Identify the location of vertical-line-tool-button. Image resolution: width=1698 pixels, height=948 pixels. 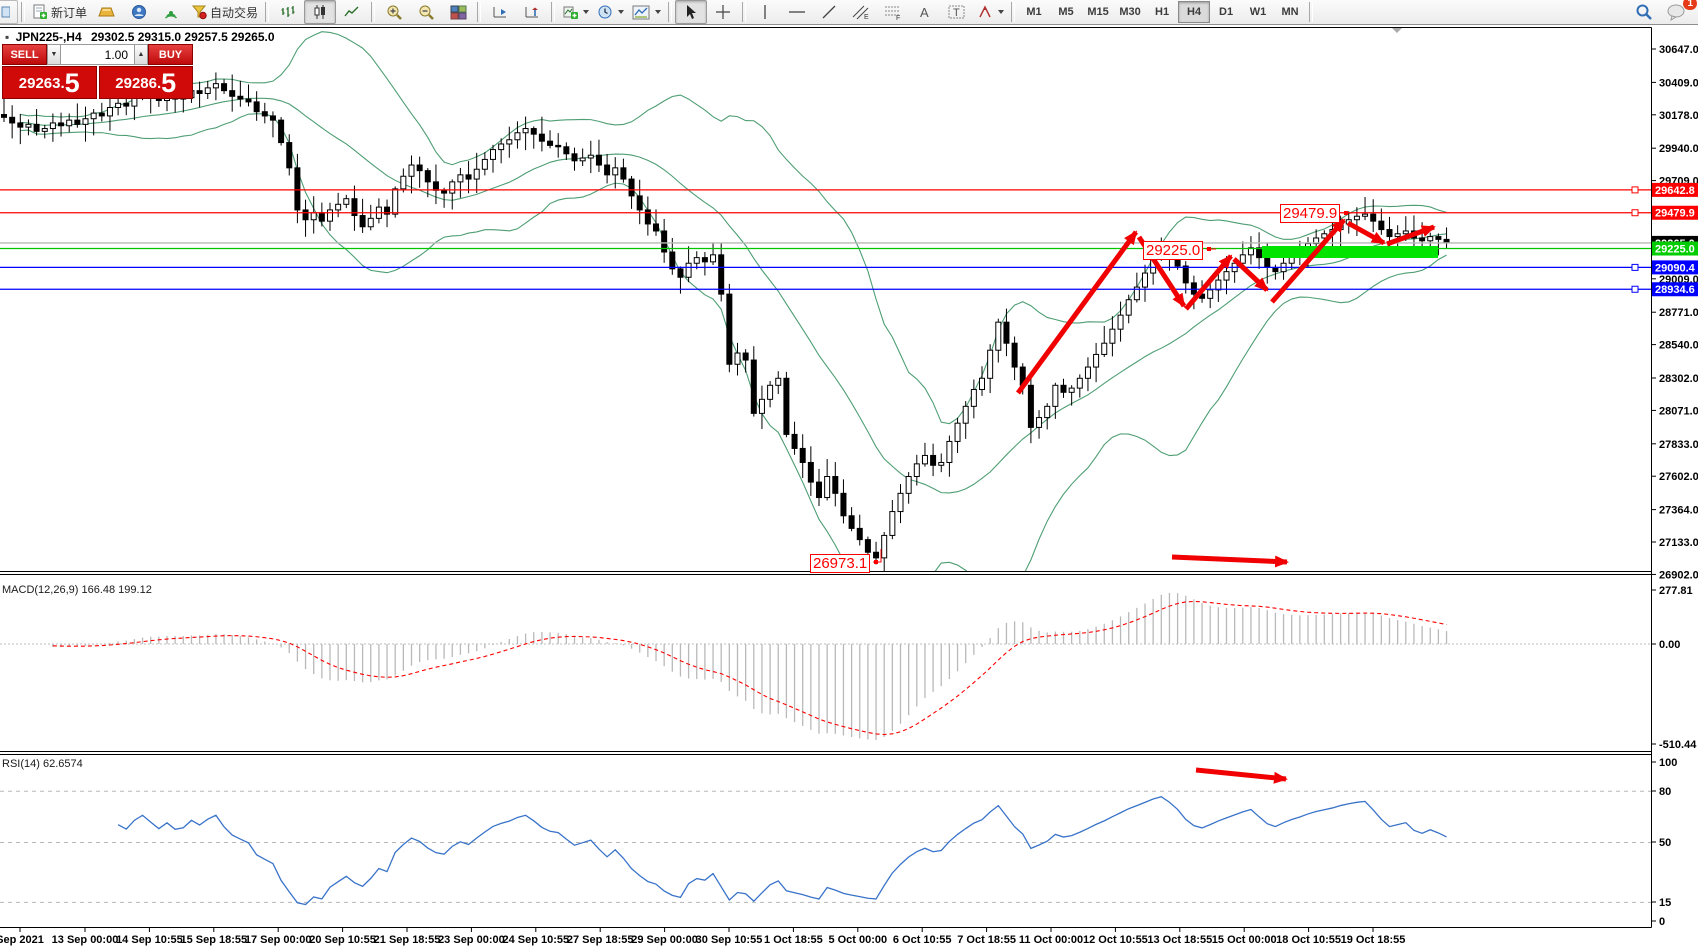
(765, 12).